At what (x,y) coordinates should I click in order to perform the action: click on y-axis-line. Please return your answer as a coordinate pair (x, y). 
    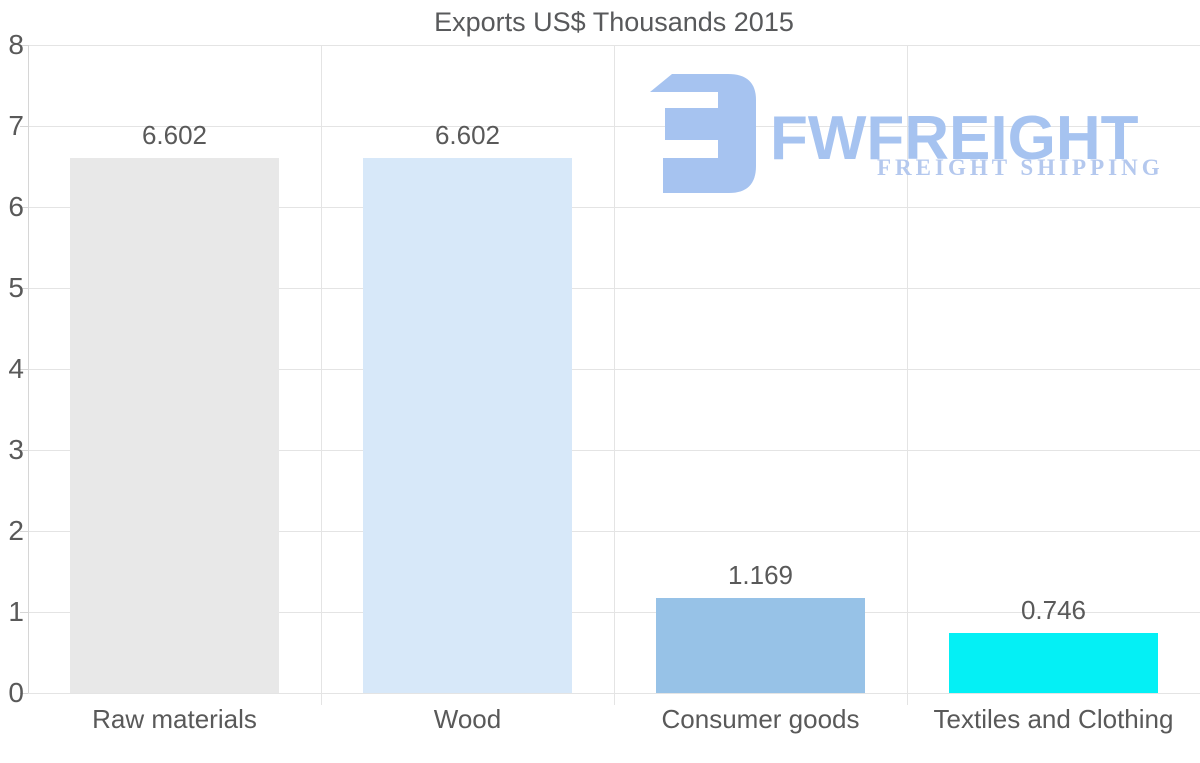
    Looking at the image, I should click on (28, 369).